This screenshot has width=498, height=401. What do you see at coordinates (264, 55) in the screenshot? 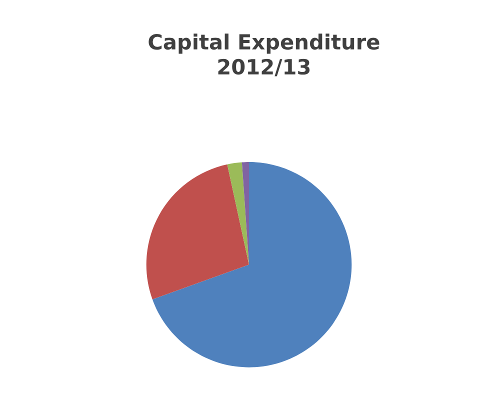
I see `chart-title: Capital Expenditure 2012/13` at bounding box center [264, 55].